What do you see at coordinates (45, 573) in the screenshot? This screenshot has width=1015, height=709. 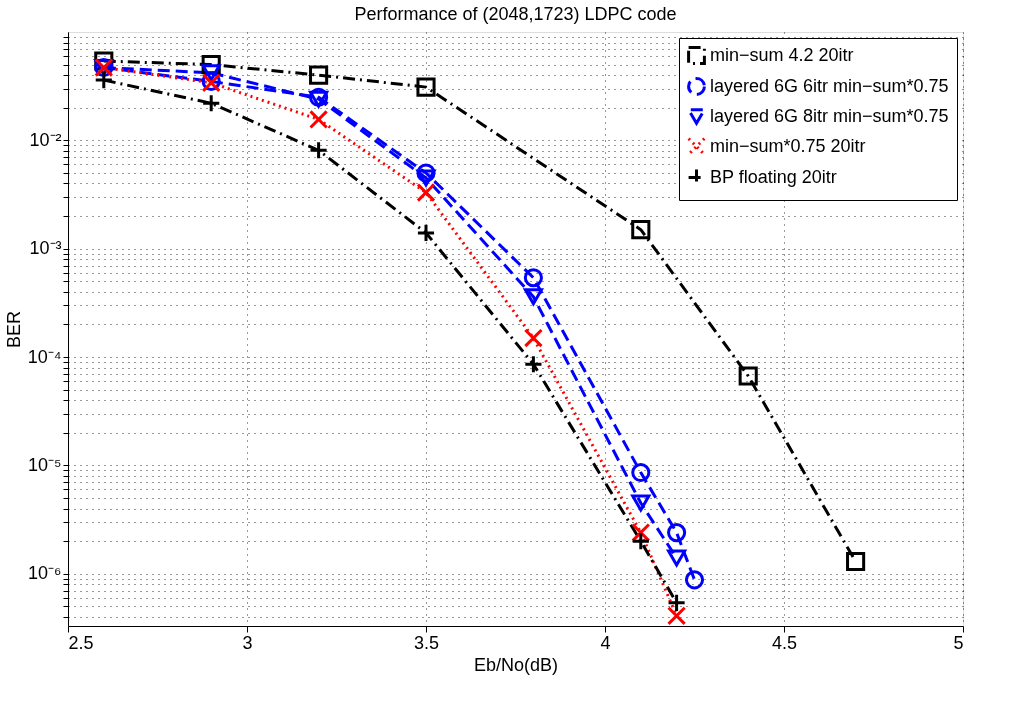 I see `y-tick-label: 10⁻⁶` at bounding box center [45, 573].